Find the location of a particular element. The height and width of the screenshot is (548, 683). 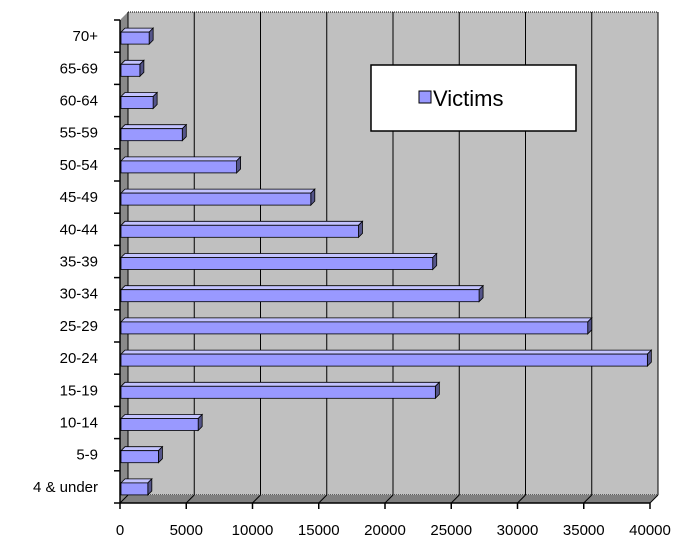

x-tick-label: 25000 is located at coordinates (451, 530).